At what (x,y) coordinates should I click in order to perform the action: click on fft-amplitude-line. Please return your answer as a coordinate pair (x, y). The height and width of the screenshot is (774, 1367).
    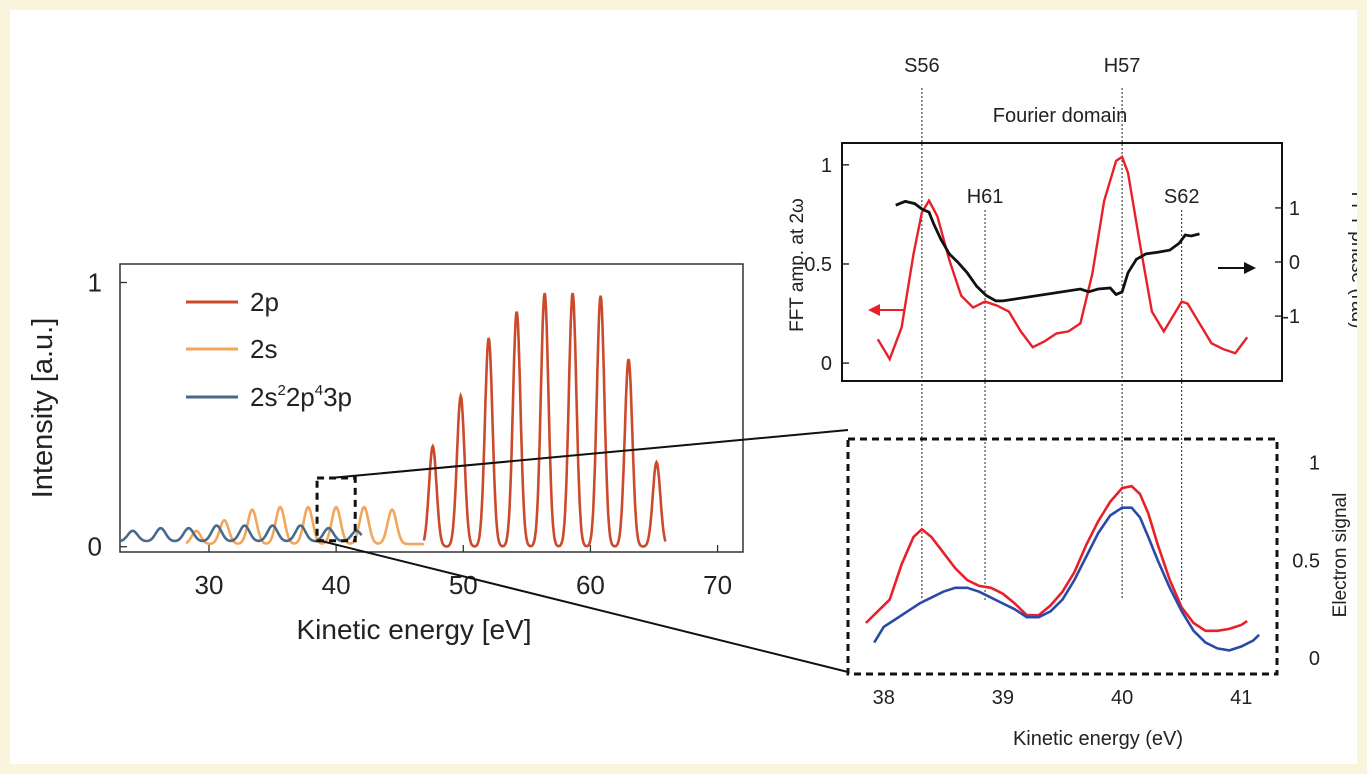
    Looking at the image, I should click on (1062, 258).